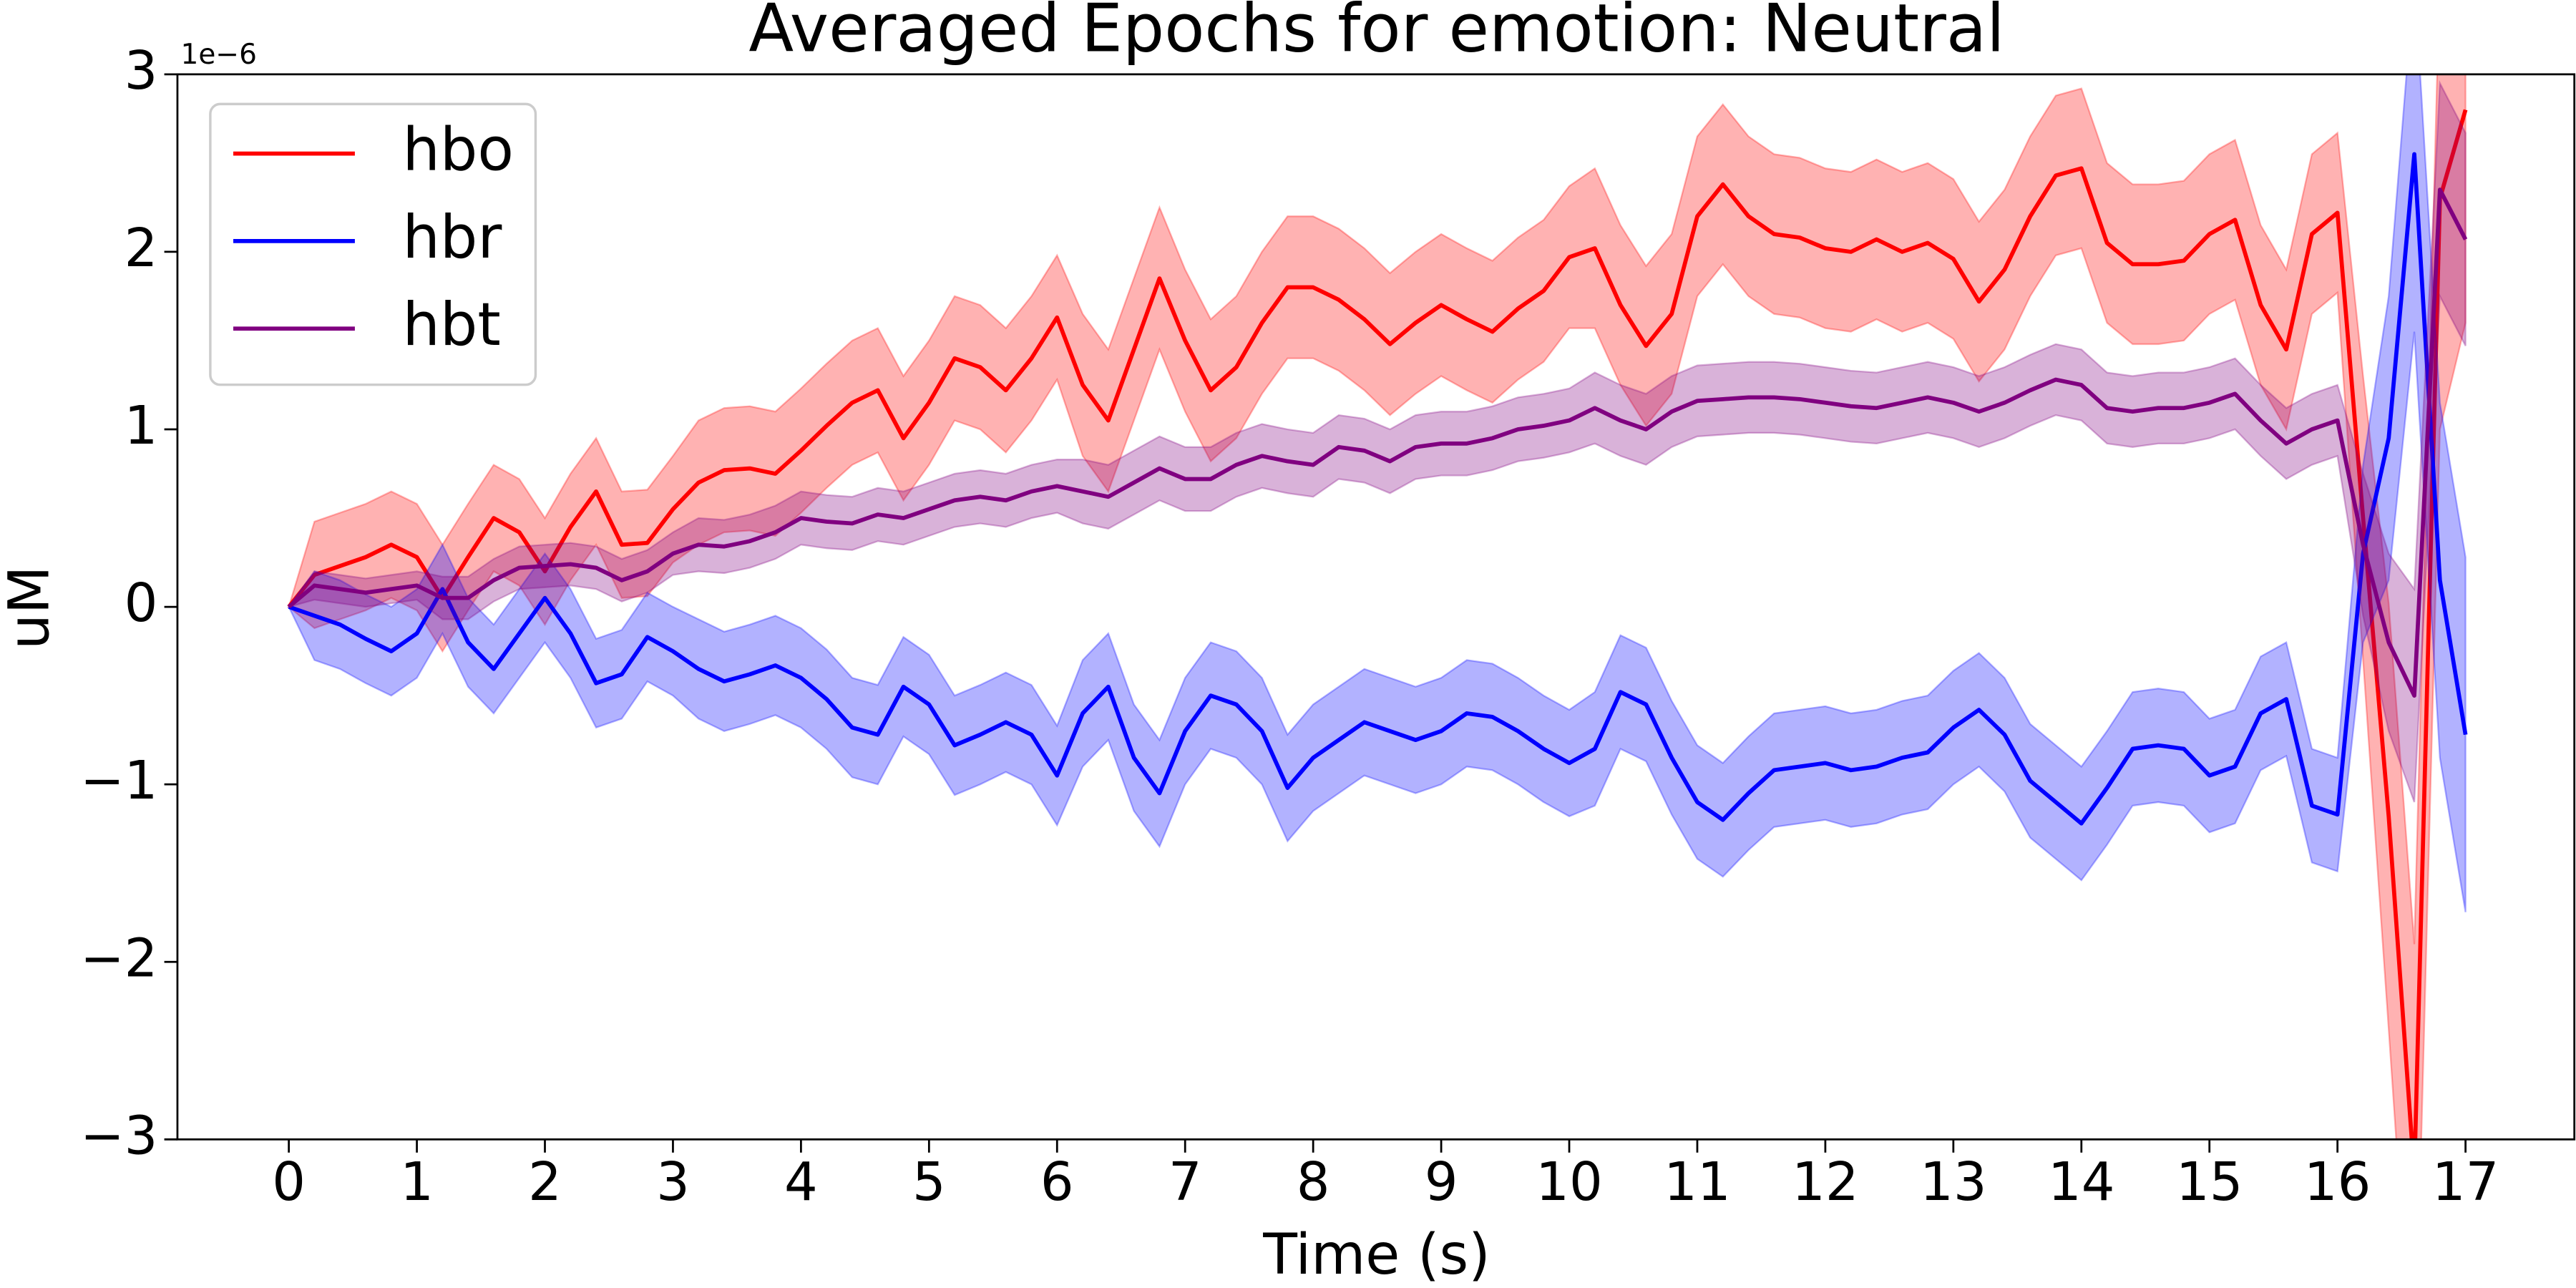 The height and width of the screenshot is (1288, 2576). What do you see at coordinates (673, 1182) in the screenshot?
I see `x-tick-label: 3` at bounding box center [673, 1182].